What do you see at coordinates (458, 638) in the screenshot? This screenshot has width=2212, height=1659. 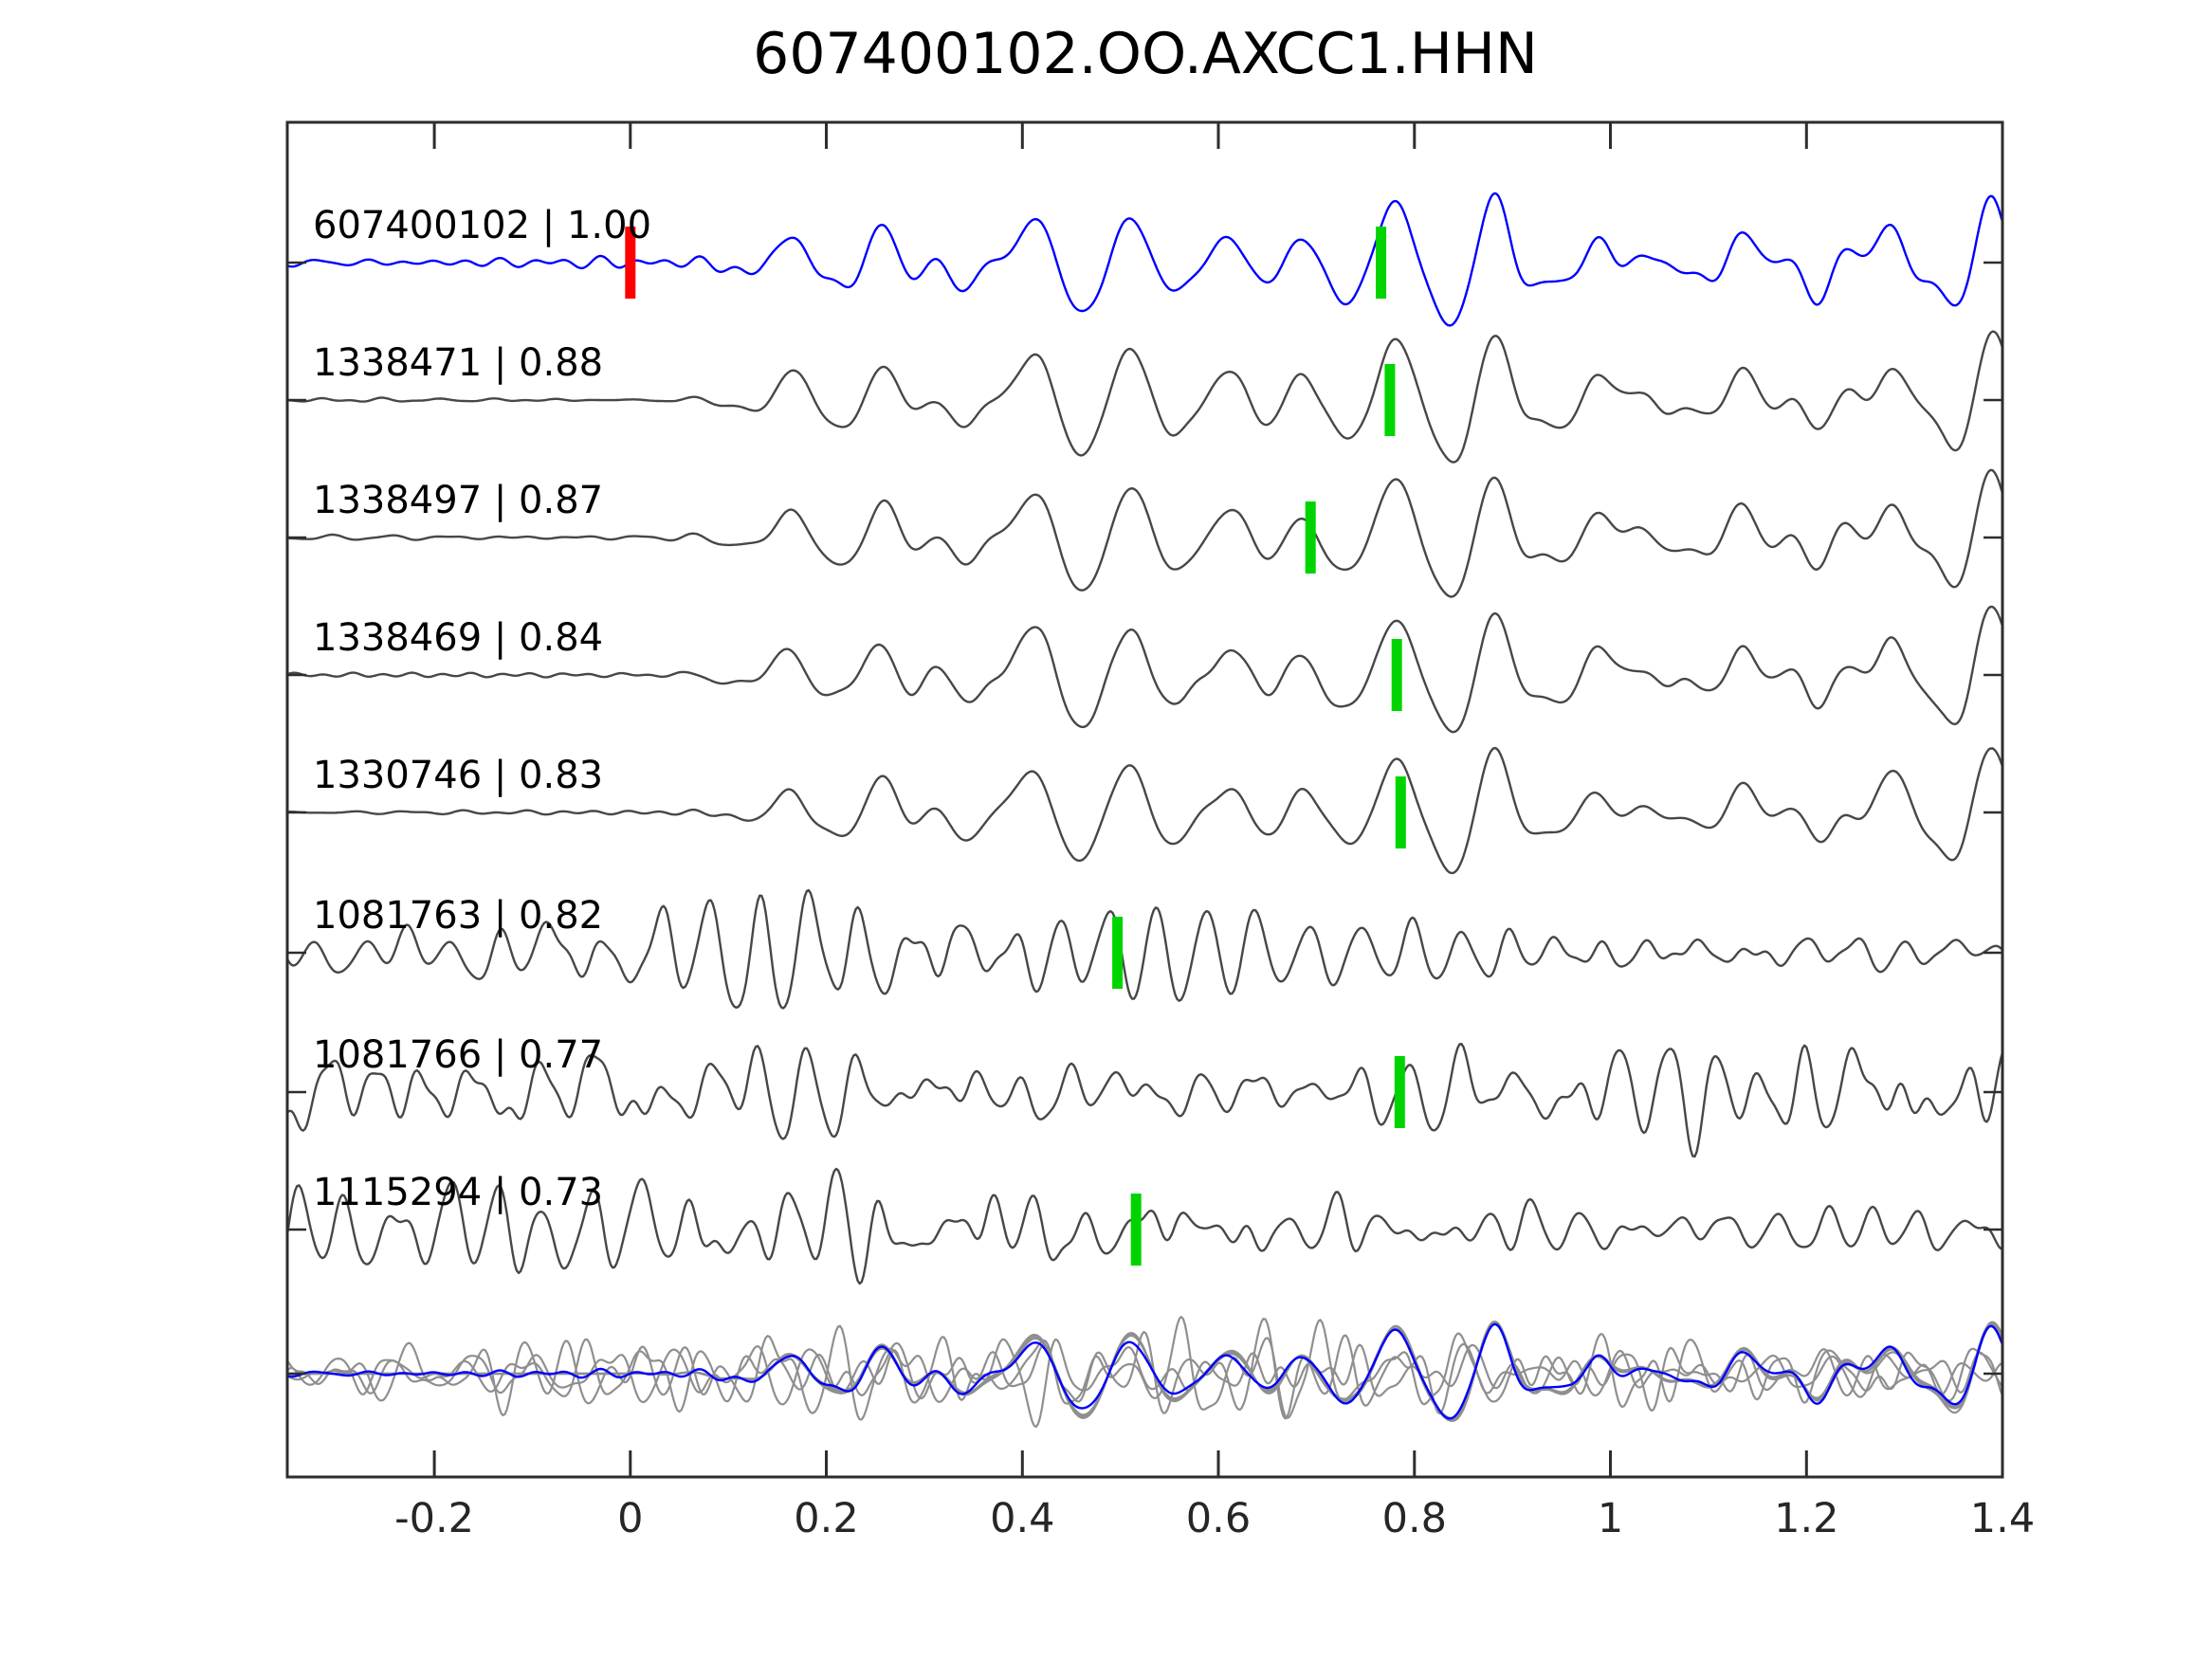 I see `trace-label: 1338469 | 0.84` at bounding box center [458, 638].